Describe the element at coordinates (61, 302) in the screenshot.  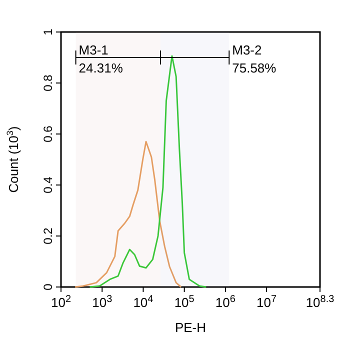
I see `x-tick-label: 10$^{2}$` at that location.